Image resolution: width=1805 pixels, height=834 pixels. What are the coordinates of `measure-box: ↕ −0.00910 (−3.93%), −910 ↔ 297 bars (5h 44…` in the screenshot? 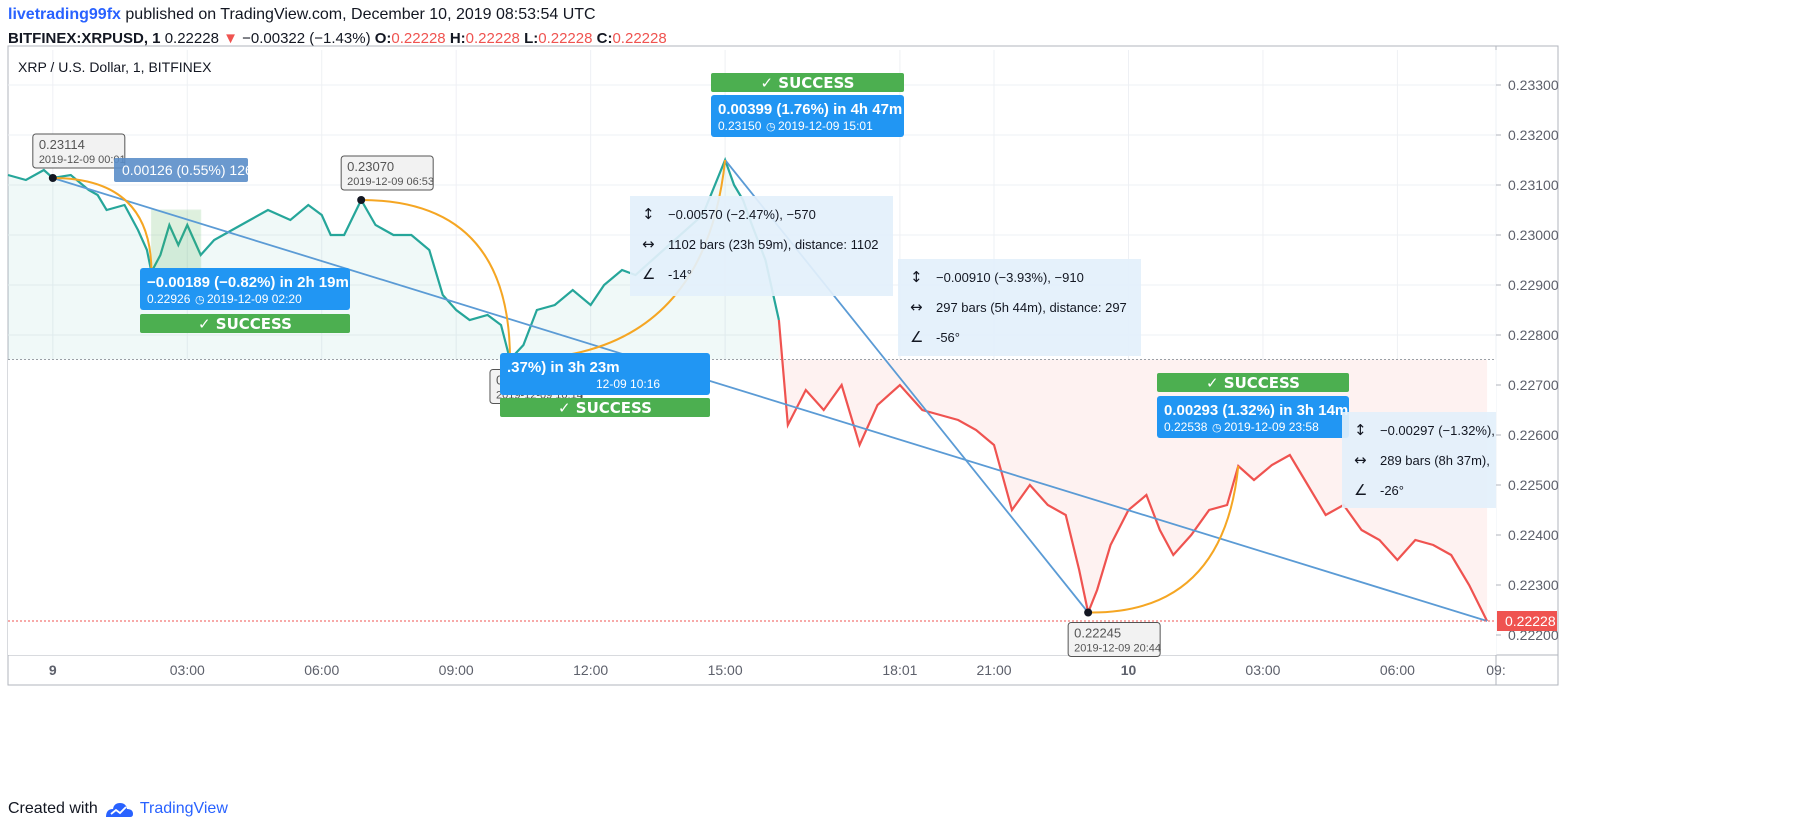 It's located at (1019, 307).